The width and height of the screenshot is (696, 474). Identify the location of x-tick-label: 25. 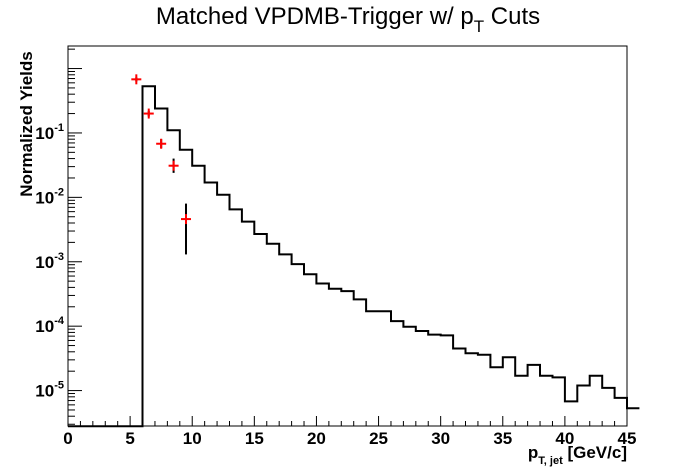
(378, 438).